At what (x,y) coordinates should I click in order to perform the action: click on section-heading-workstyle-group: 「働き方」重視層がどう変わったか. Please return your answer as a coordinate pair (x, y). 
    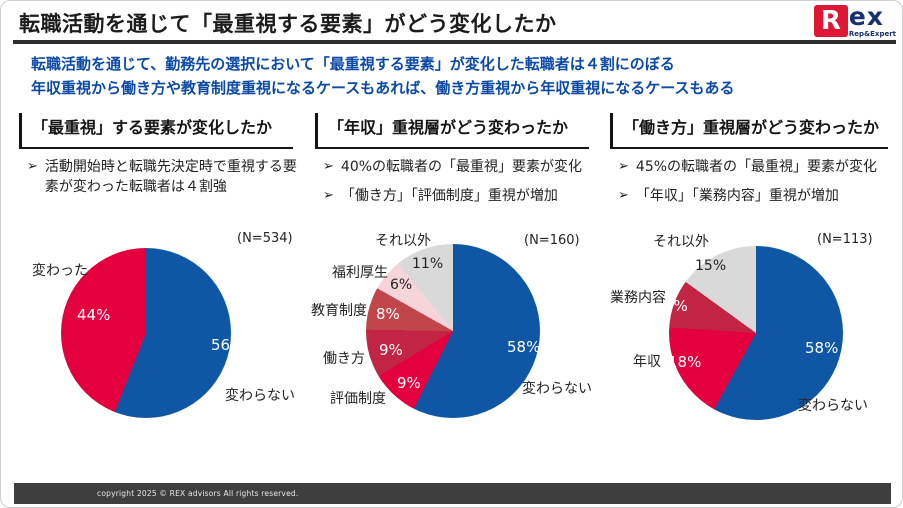
    Looking at the image, I should click on (749, 131).